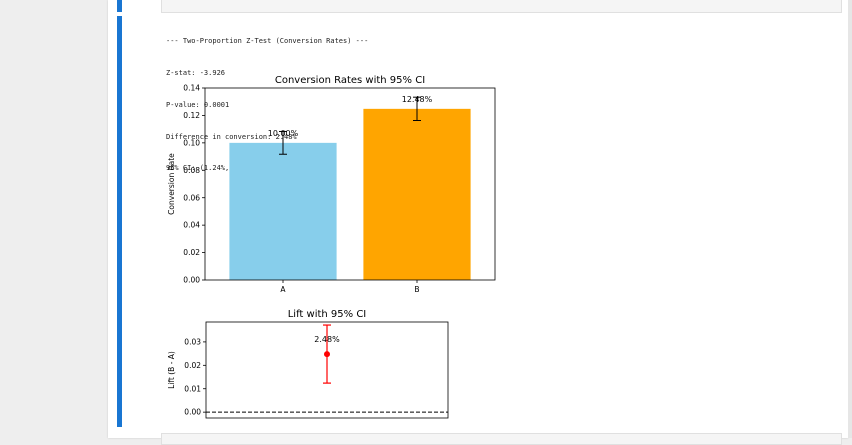 This screenshot has width=852, height=445. Describe the element at coordinates (416, 289) in the screenshot. I see `x-tick-label: B` at that location.